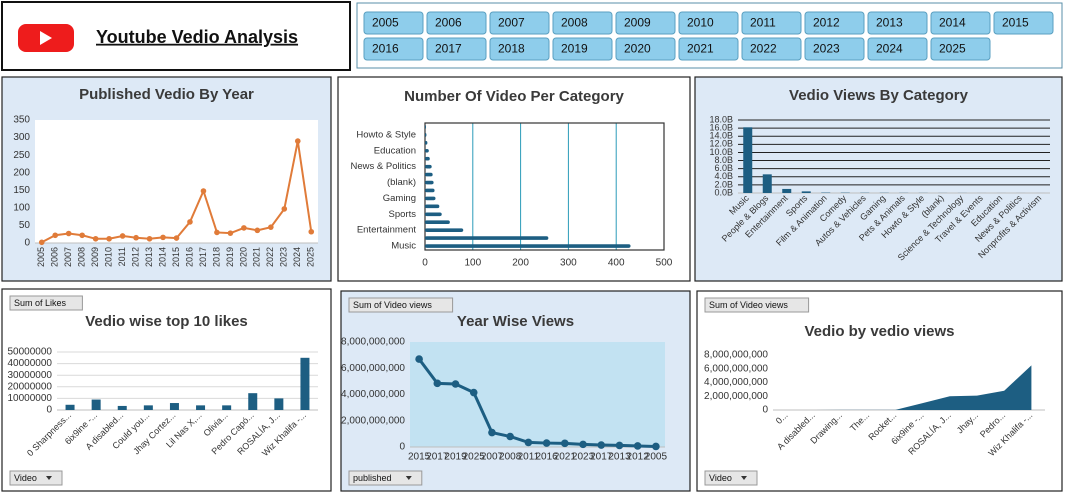 This screenshot has height=493, width=1065. What do you see at coordinates (448, 49) in the screenshot?
I see `year-button-label: 2017` at bounding box center [448, 49].